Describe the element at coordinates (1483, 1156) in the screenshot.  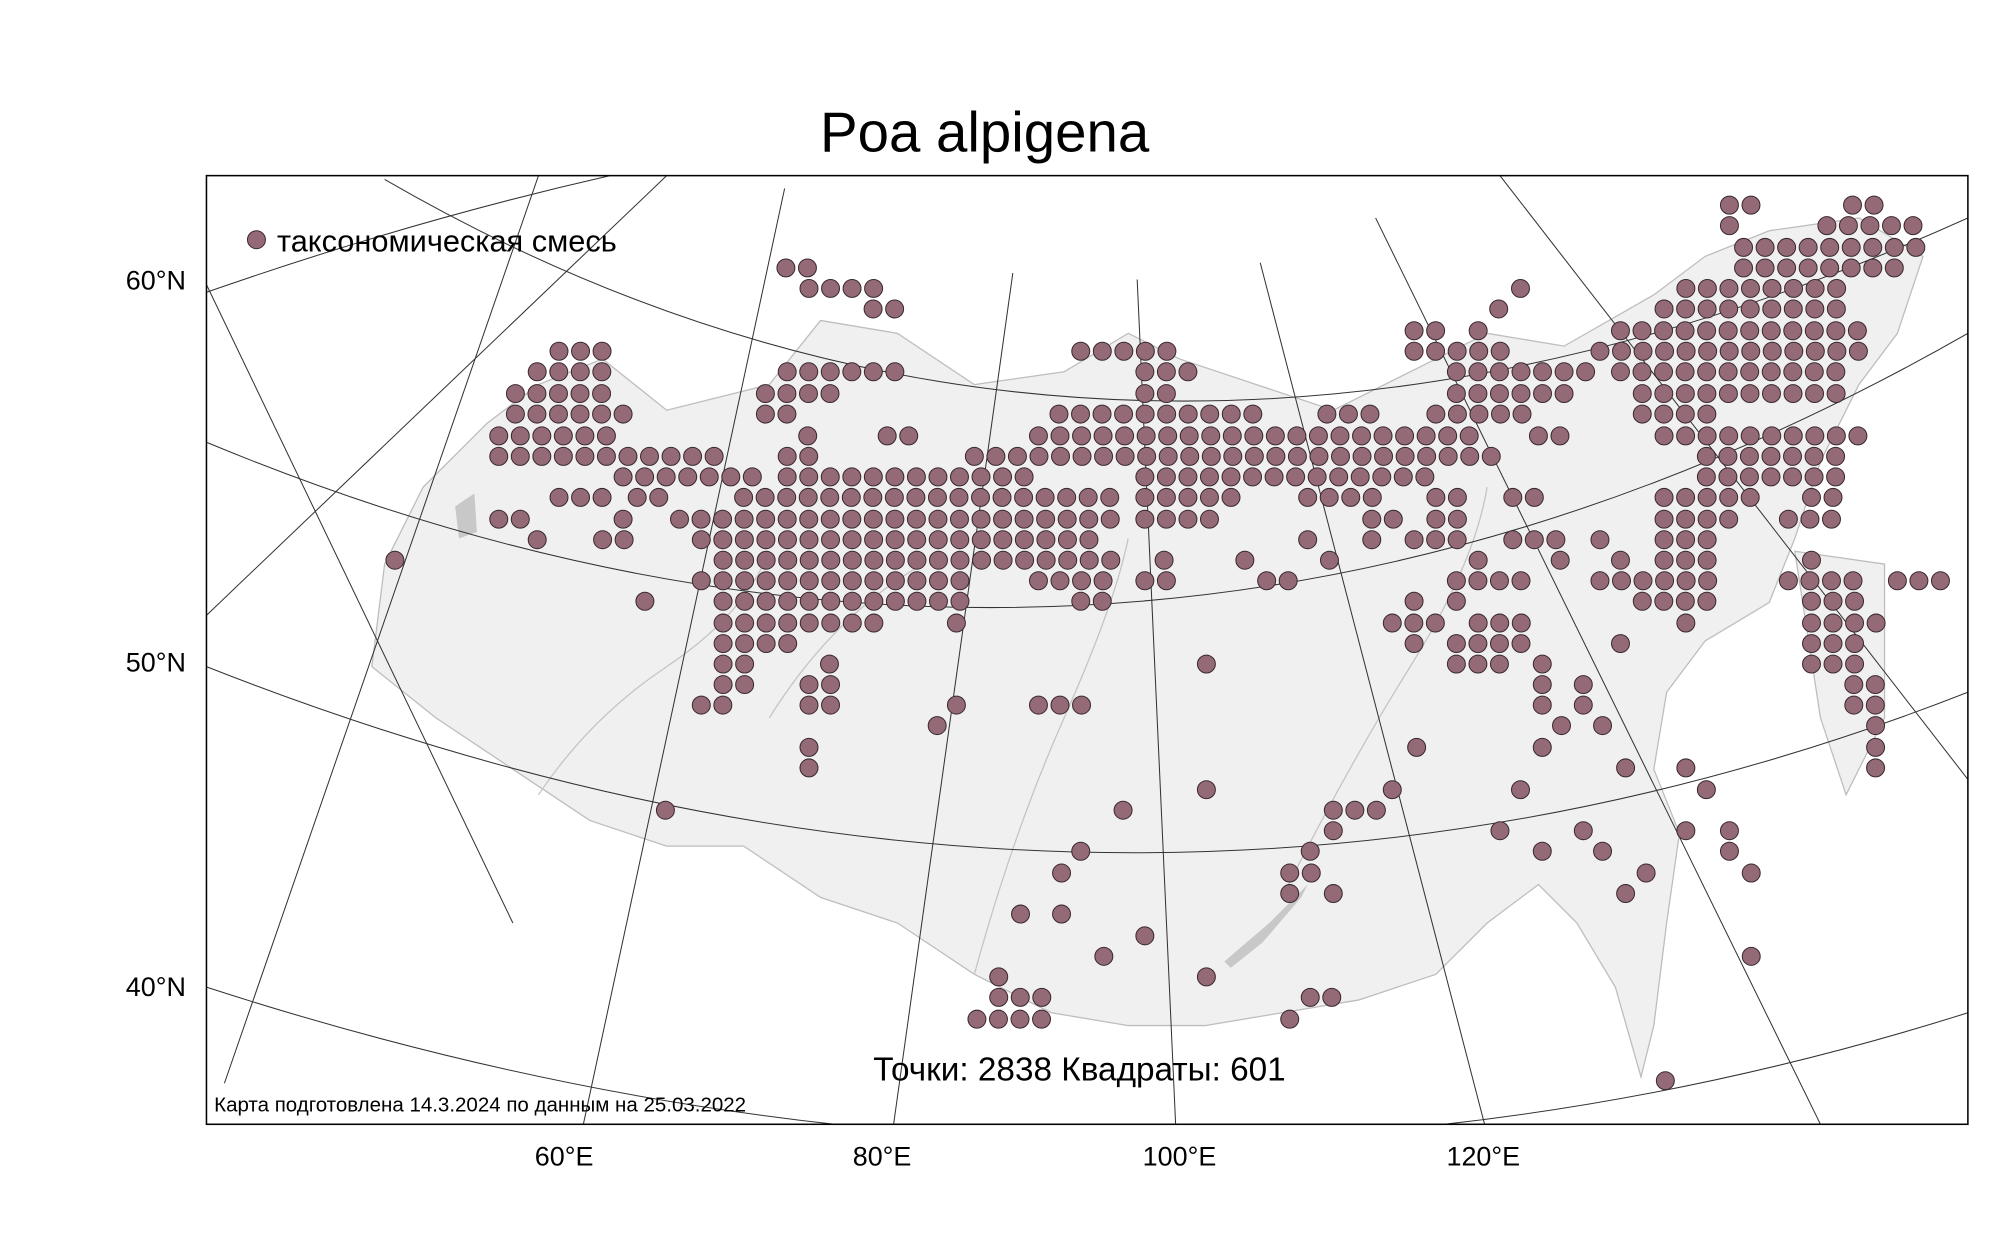
I see `lon-label: 120°E` at that location.